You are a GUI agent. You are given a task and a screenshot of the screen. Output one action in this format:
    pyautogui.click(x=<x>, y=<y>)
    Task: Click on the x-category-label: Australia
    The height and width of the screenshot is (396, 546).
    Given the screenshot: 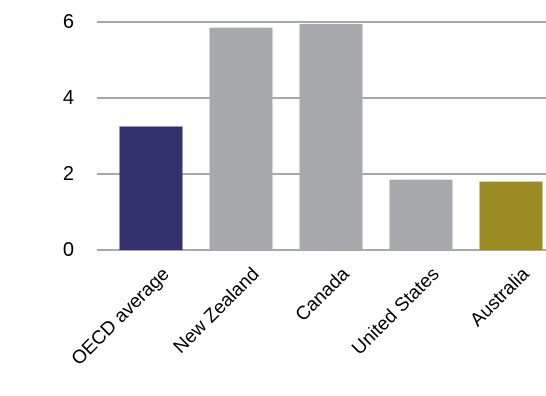 What is the action you would take?
    pyautogui.click(x=499, y=296)
    